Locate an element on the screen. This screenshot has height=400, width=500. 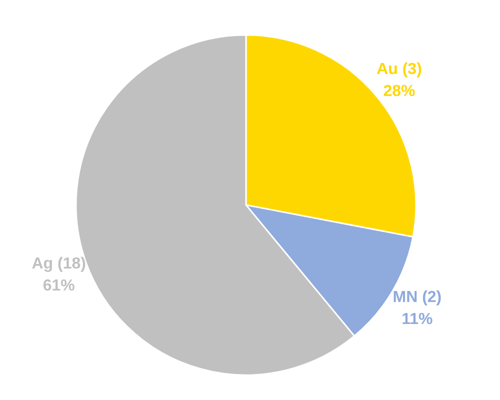
data-label: 28% is located at coordinates (399, 91).